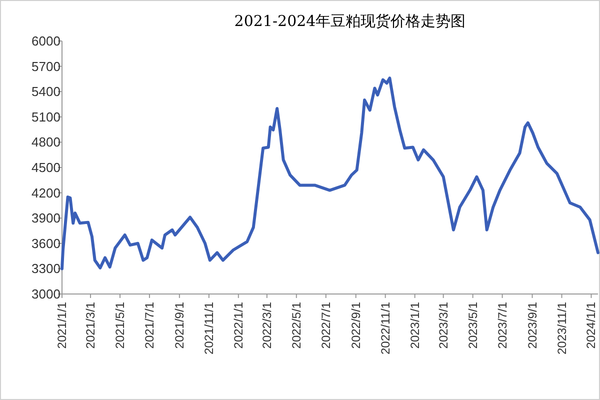 Image resolution: width=600 pixels, height=400 pixels. What do you see at coordinates (46, 66) in the screenshot?
I see `y-tick-label: 5700` at bounding box center [46, 66].